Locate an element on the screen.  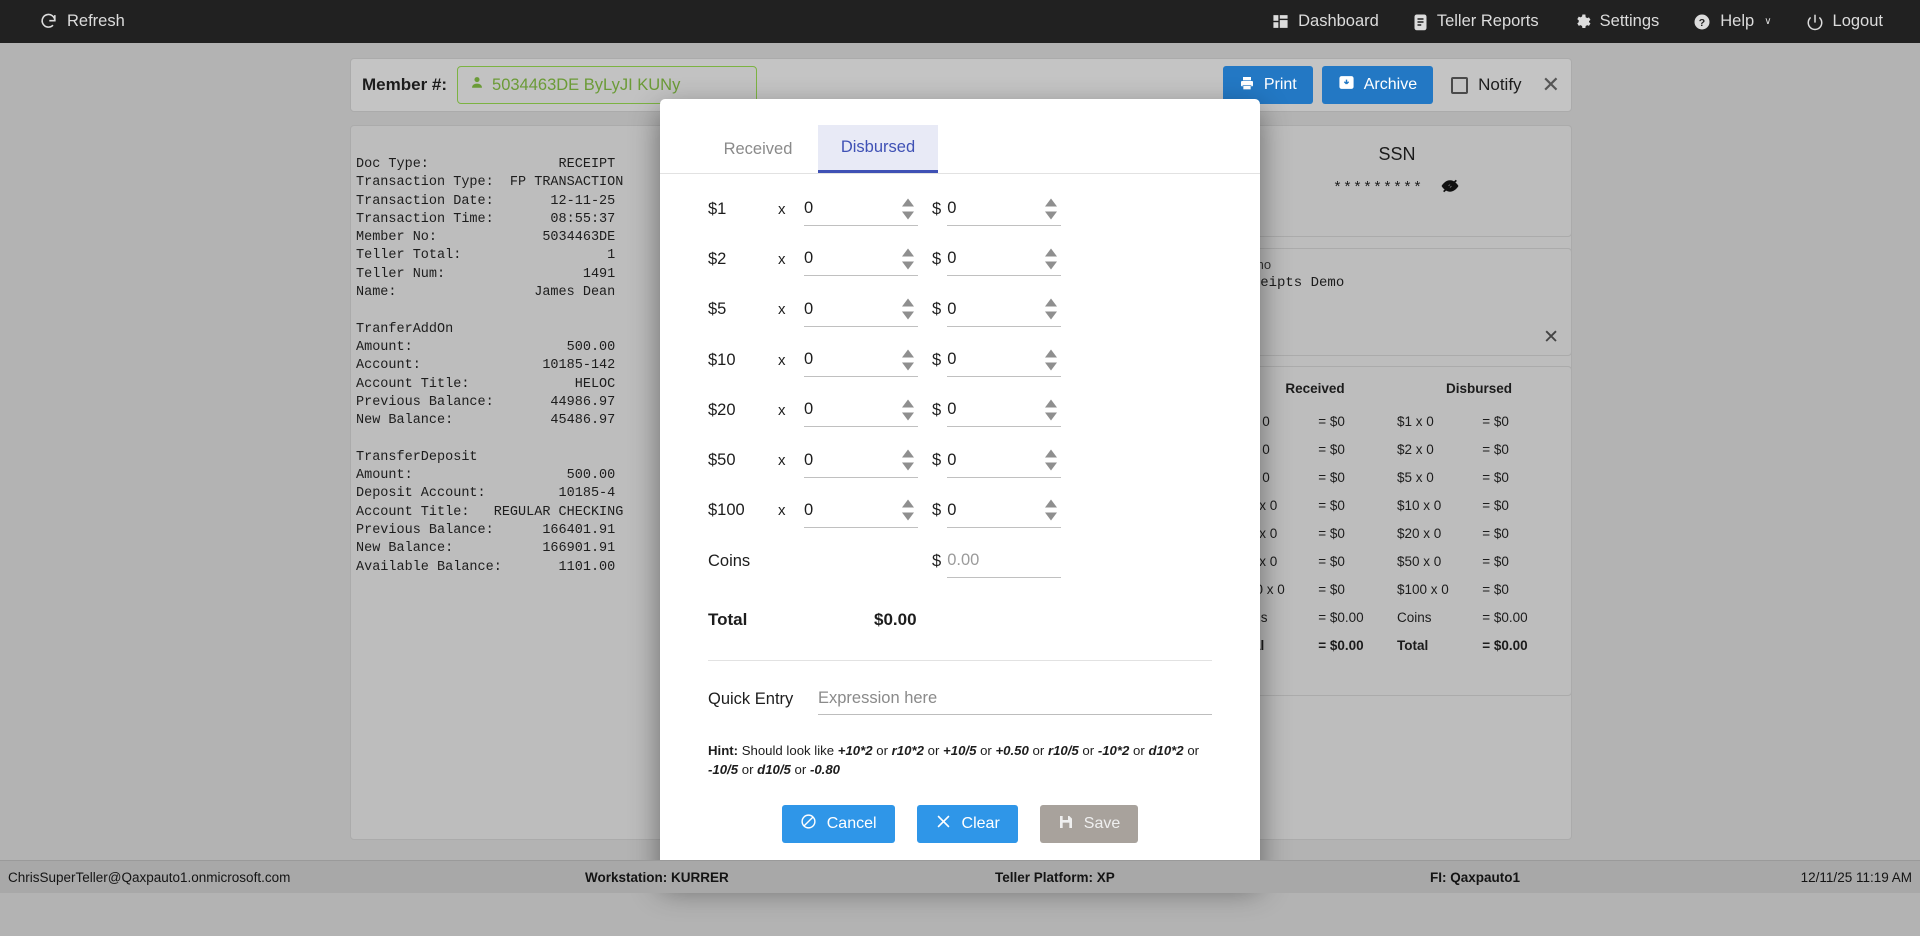
coins-amount-field is located at coordinates (1004, 561).